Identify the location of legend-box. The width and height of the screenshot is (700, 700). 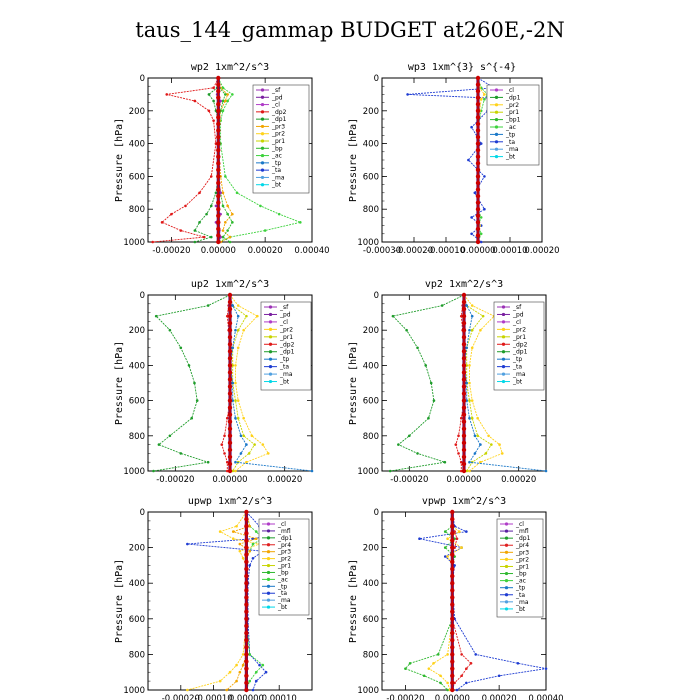
(520, 568).